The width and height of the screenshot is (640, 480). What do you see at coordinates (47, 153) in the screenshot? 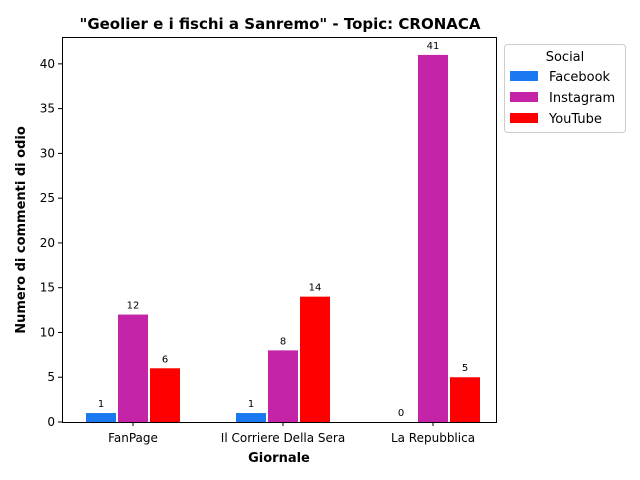
I see `y-tick-label-6: 30` at bounding box center [47, 153].